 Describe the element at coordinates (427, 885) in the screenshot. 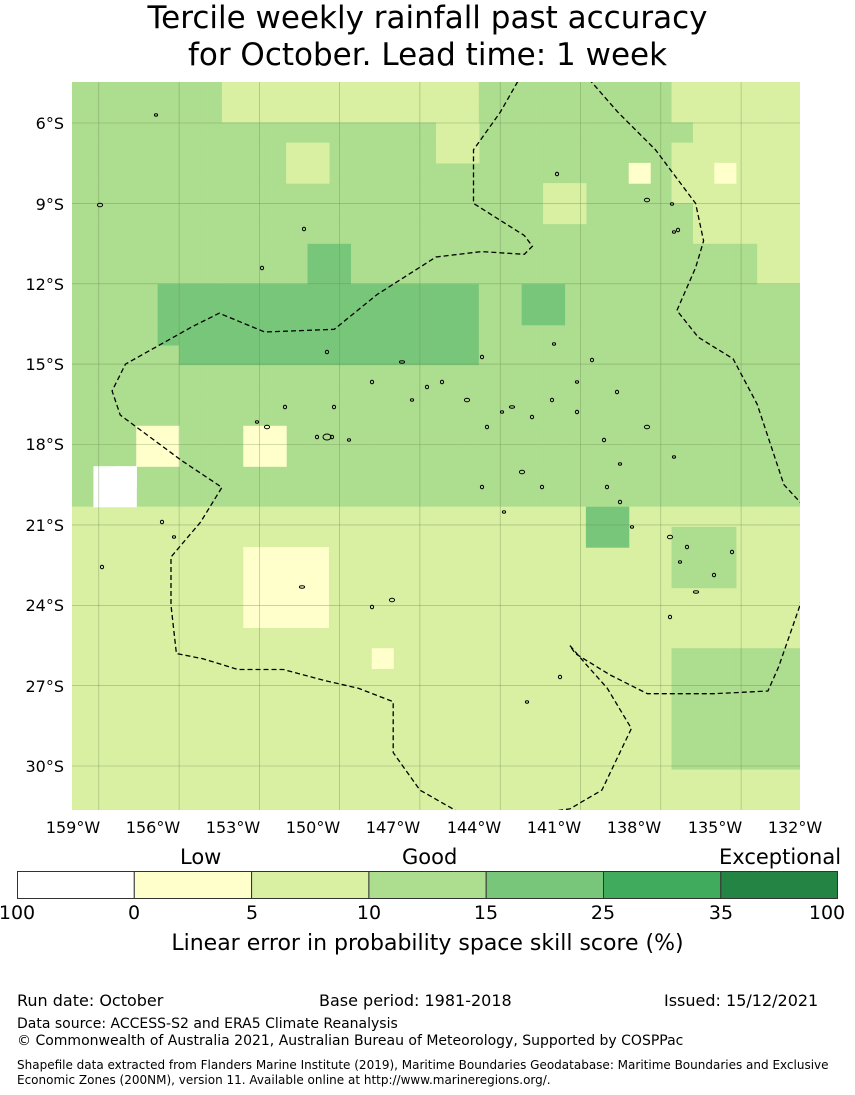

I see `colorbar` at that location.